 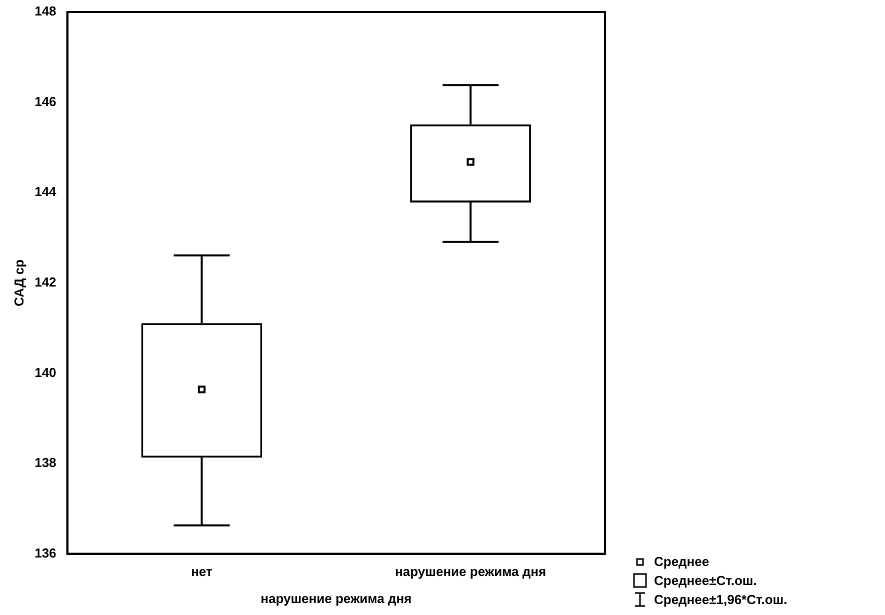 I want to click on y-tick-label: 148, so click(x=45, y=11).